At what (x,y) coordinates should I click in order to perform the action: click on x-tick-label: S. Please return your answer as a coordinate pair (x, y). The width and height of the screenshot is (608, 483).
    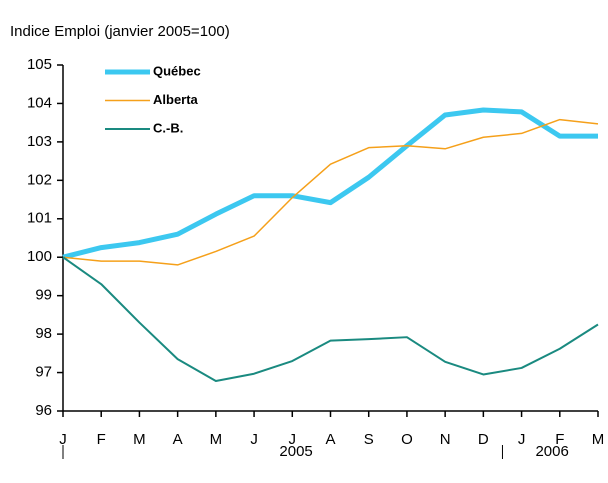
    Looking at the image, I should click on (369, 439).